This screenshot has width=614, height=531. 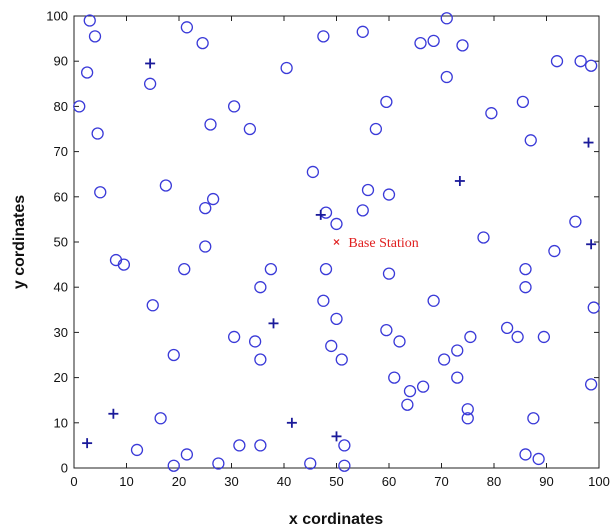 I want to click on x-tick-label: 70, so click(x=441, y=481).